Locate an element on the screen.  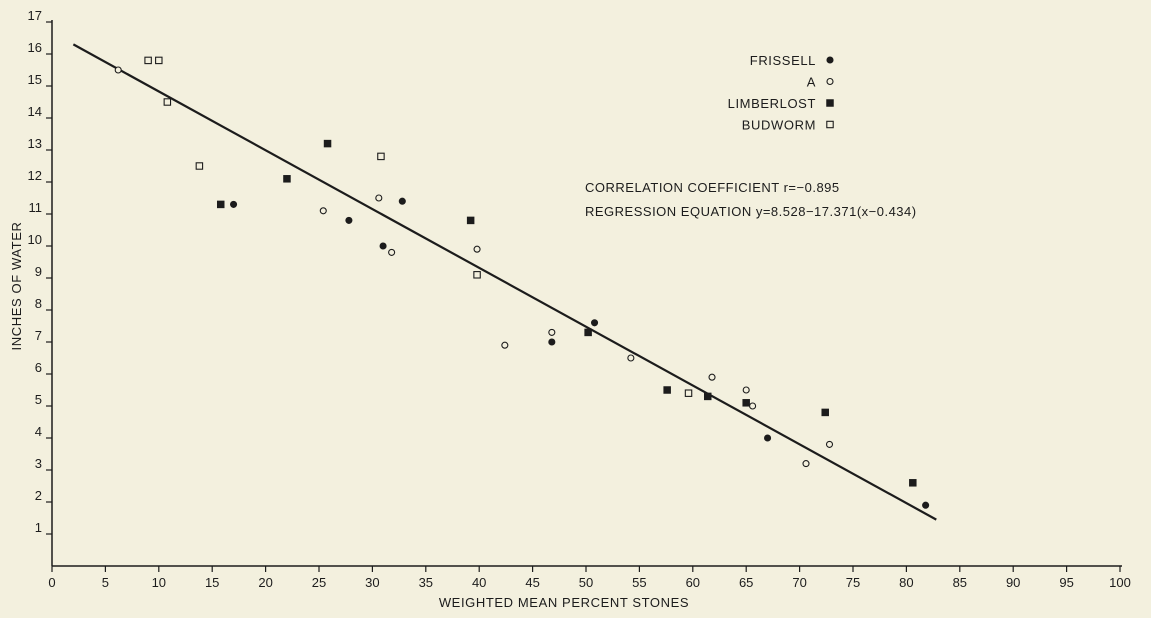
x-tick-label: 25 is located at coordinates (319, 582).